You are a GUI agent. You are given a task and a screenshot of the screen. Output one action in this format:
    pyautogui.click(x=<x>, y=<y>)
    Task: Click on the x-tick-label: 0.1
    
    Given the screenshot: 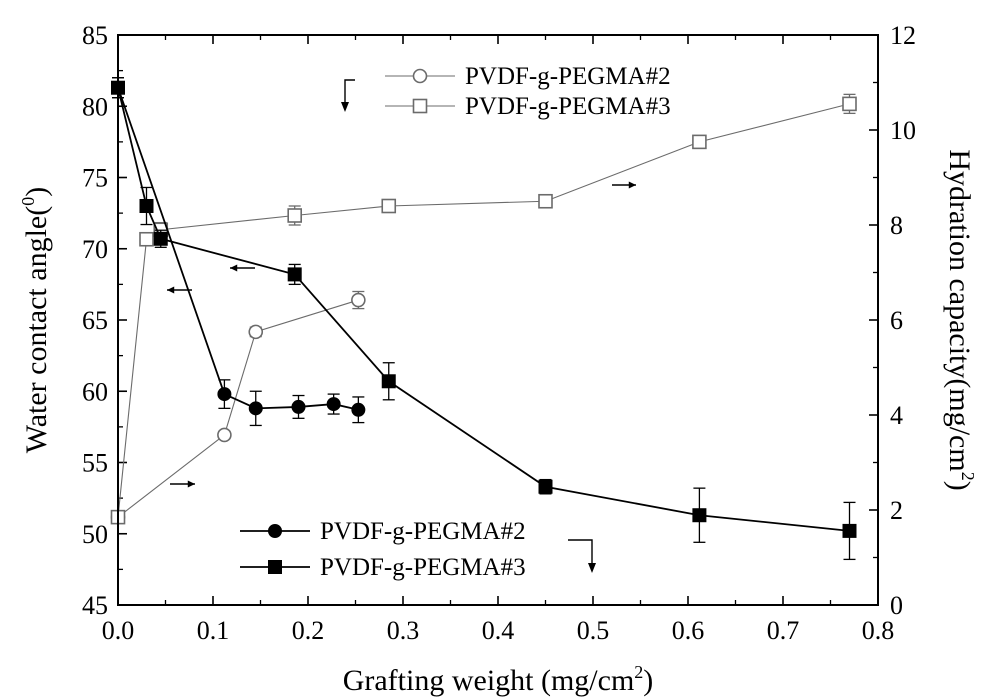 What is the action you would take?
    pyautogui.click(x=213, y=630)
    